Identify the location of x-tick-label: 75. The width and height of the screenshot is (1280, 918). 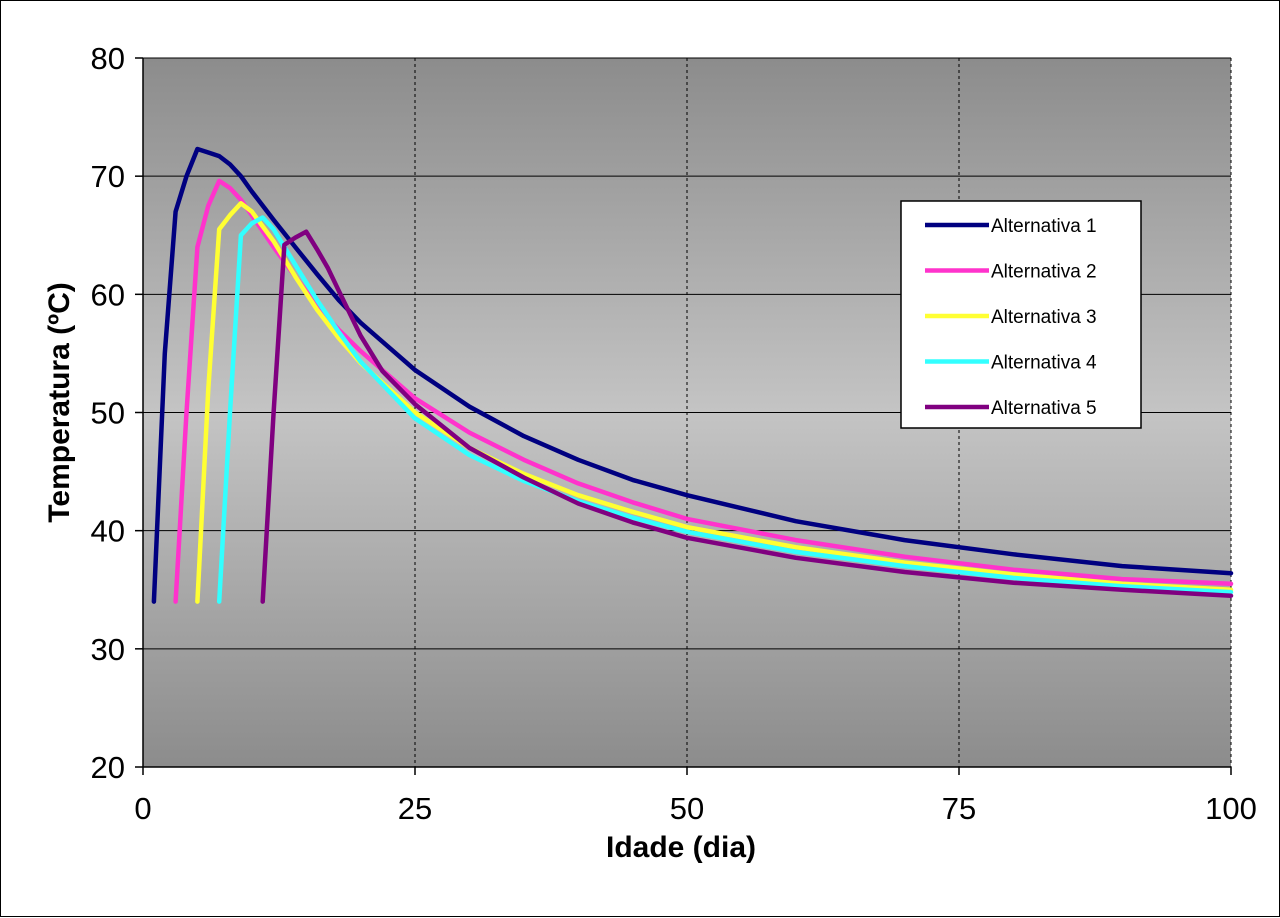
(959, 808).